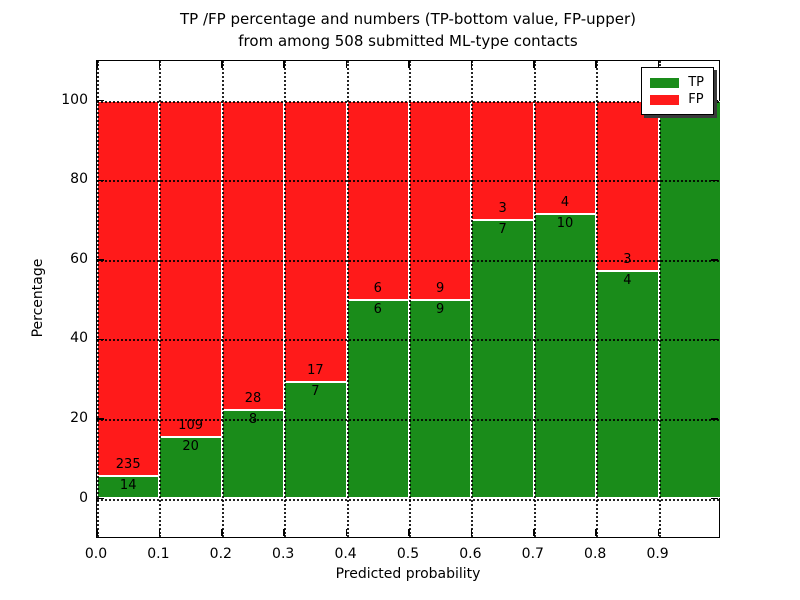 The width and height of the screenshot is (800, 600). I want to click on y-tick-label: 20, so click(79, 417).